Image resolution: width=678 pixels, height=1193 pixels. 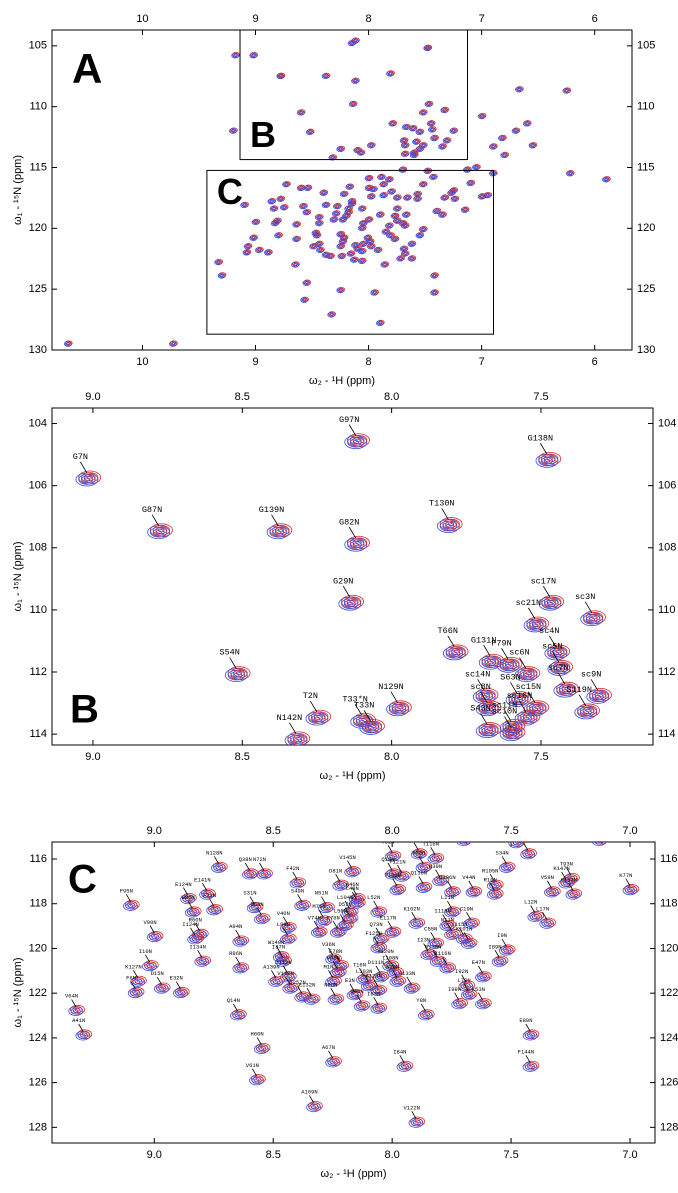 What do you see at coordinates (38, 289) in the screenshot?
I see `y-tick-label: 125` at bounding box center [38, 289].